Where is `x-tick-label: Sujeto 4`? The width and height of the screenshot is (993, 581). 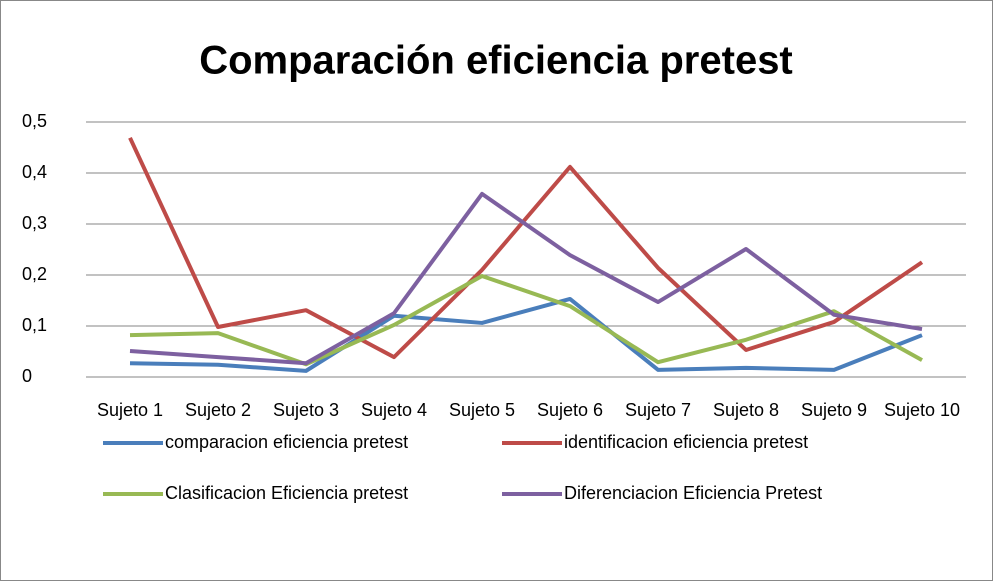
x-tick-label: Sujeto 4 is located at coordinates (394, 410).